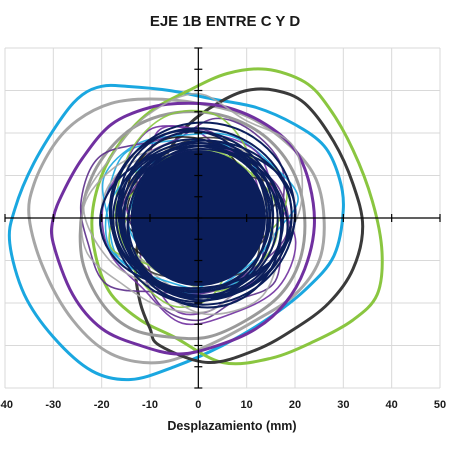 This screenshot has height=450, width=450. Describe the element at coordinates (231, 426) in the screenshot. I see `x-axis-title: Desplazamiento (mm)` at that location.